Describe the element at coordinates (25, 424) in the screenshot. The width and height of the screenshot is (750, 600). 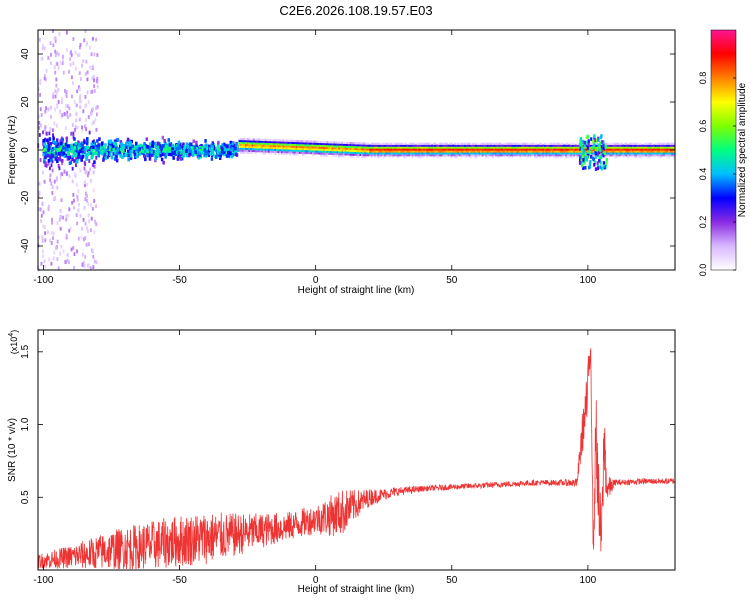
I see `y-tick-label: 1.0` at that location.